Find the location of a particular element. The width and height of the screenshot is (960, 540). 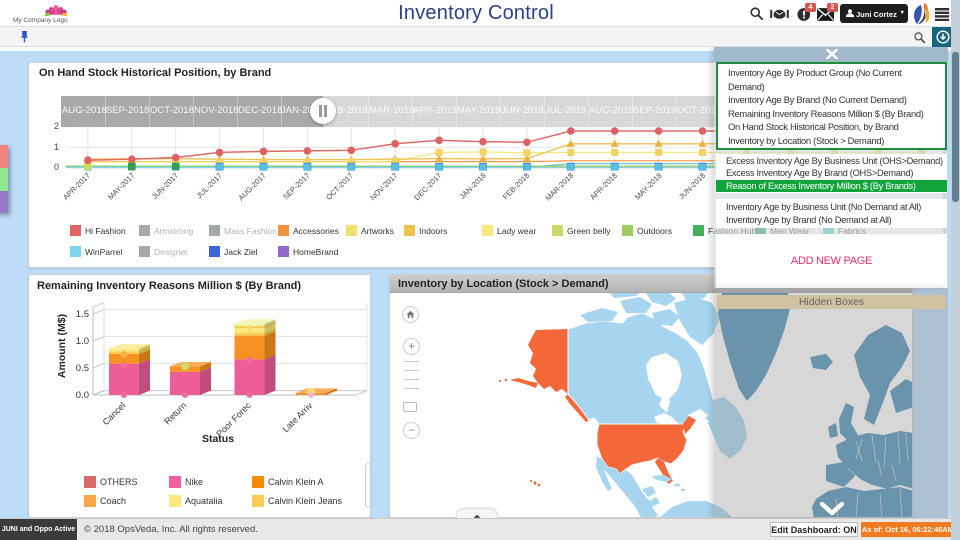

svg-text: Late Arriv is located at coordinates (297, 417).